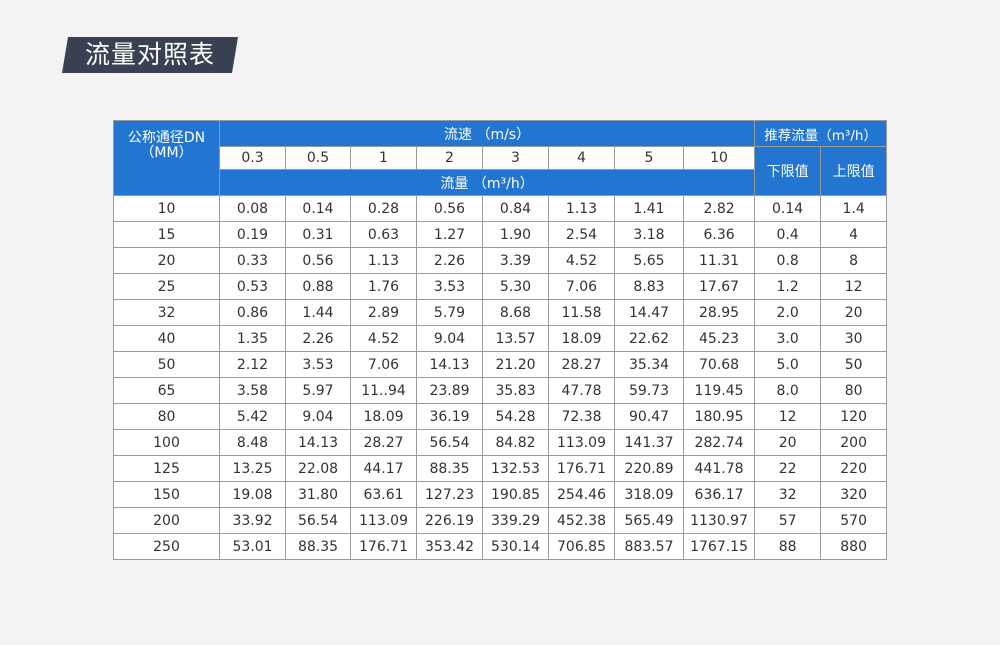 This screenshot has width=1000, height=645. What do you see at coordinates (383, 338) in the screenshot?
I see `flow-cell: 4.52` at bounding box center [383, 338].